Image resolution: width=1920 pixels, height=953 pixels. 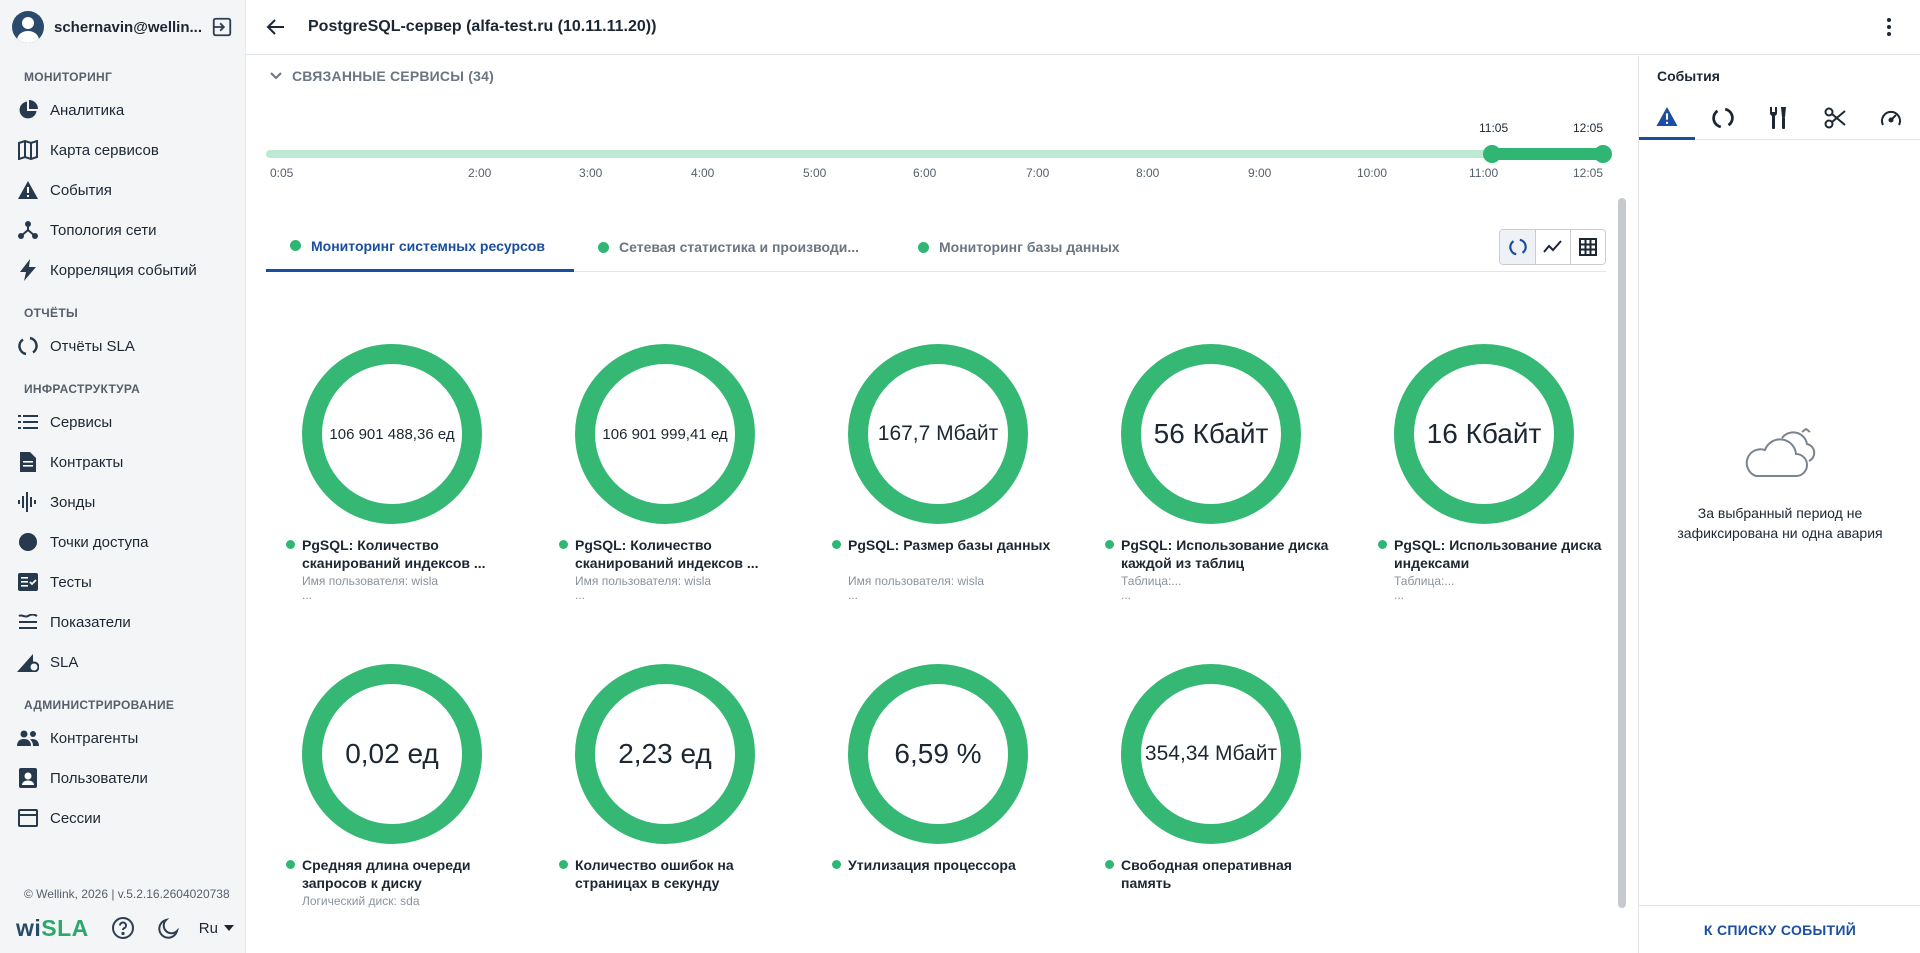 I want to click on metric-subtitle: Логический диск: sda, so click(x=361, y=901).